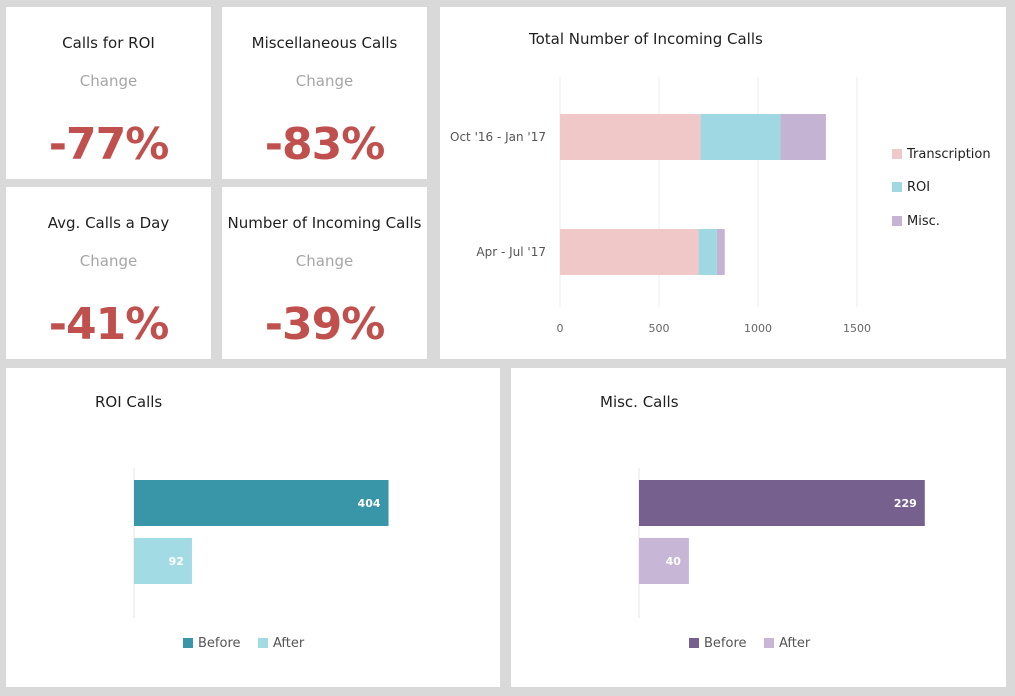  What do you see at coordinates (108, 93) in the screenshot?
I see `kpi-card-roi: Calls for ROI Change -77%` at bounding box center [108, 93].